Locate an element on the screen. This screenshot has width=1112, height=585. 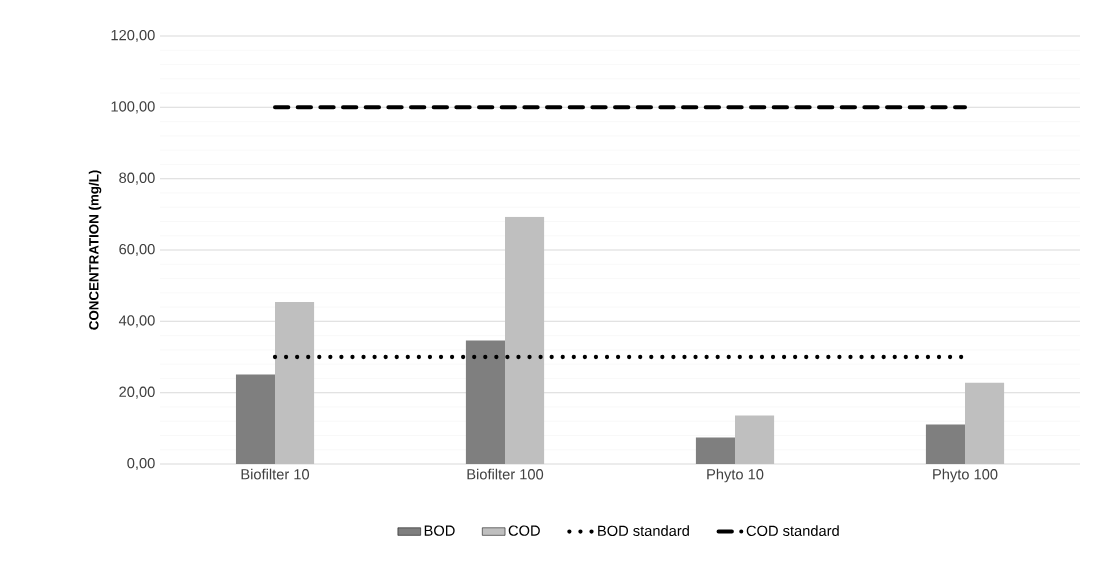
y-tick-label: 60,00 is located at coordinates (137, 250).